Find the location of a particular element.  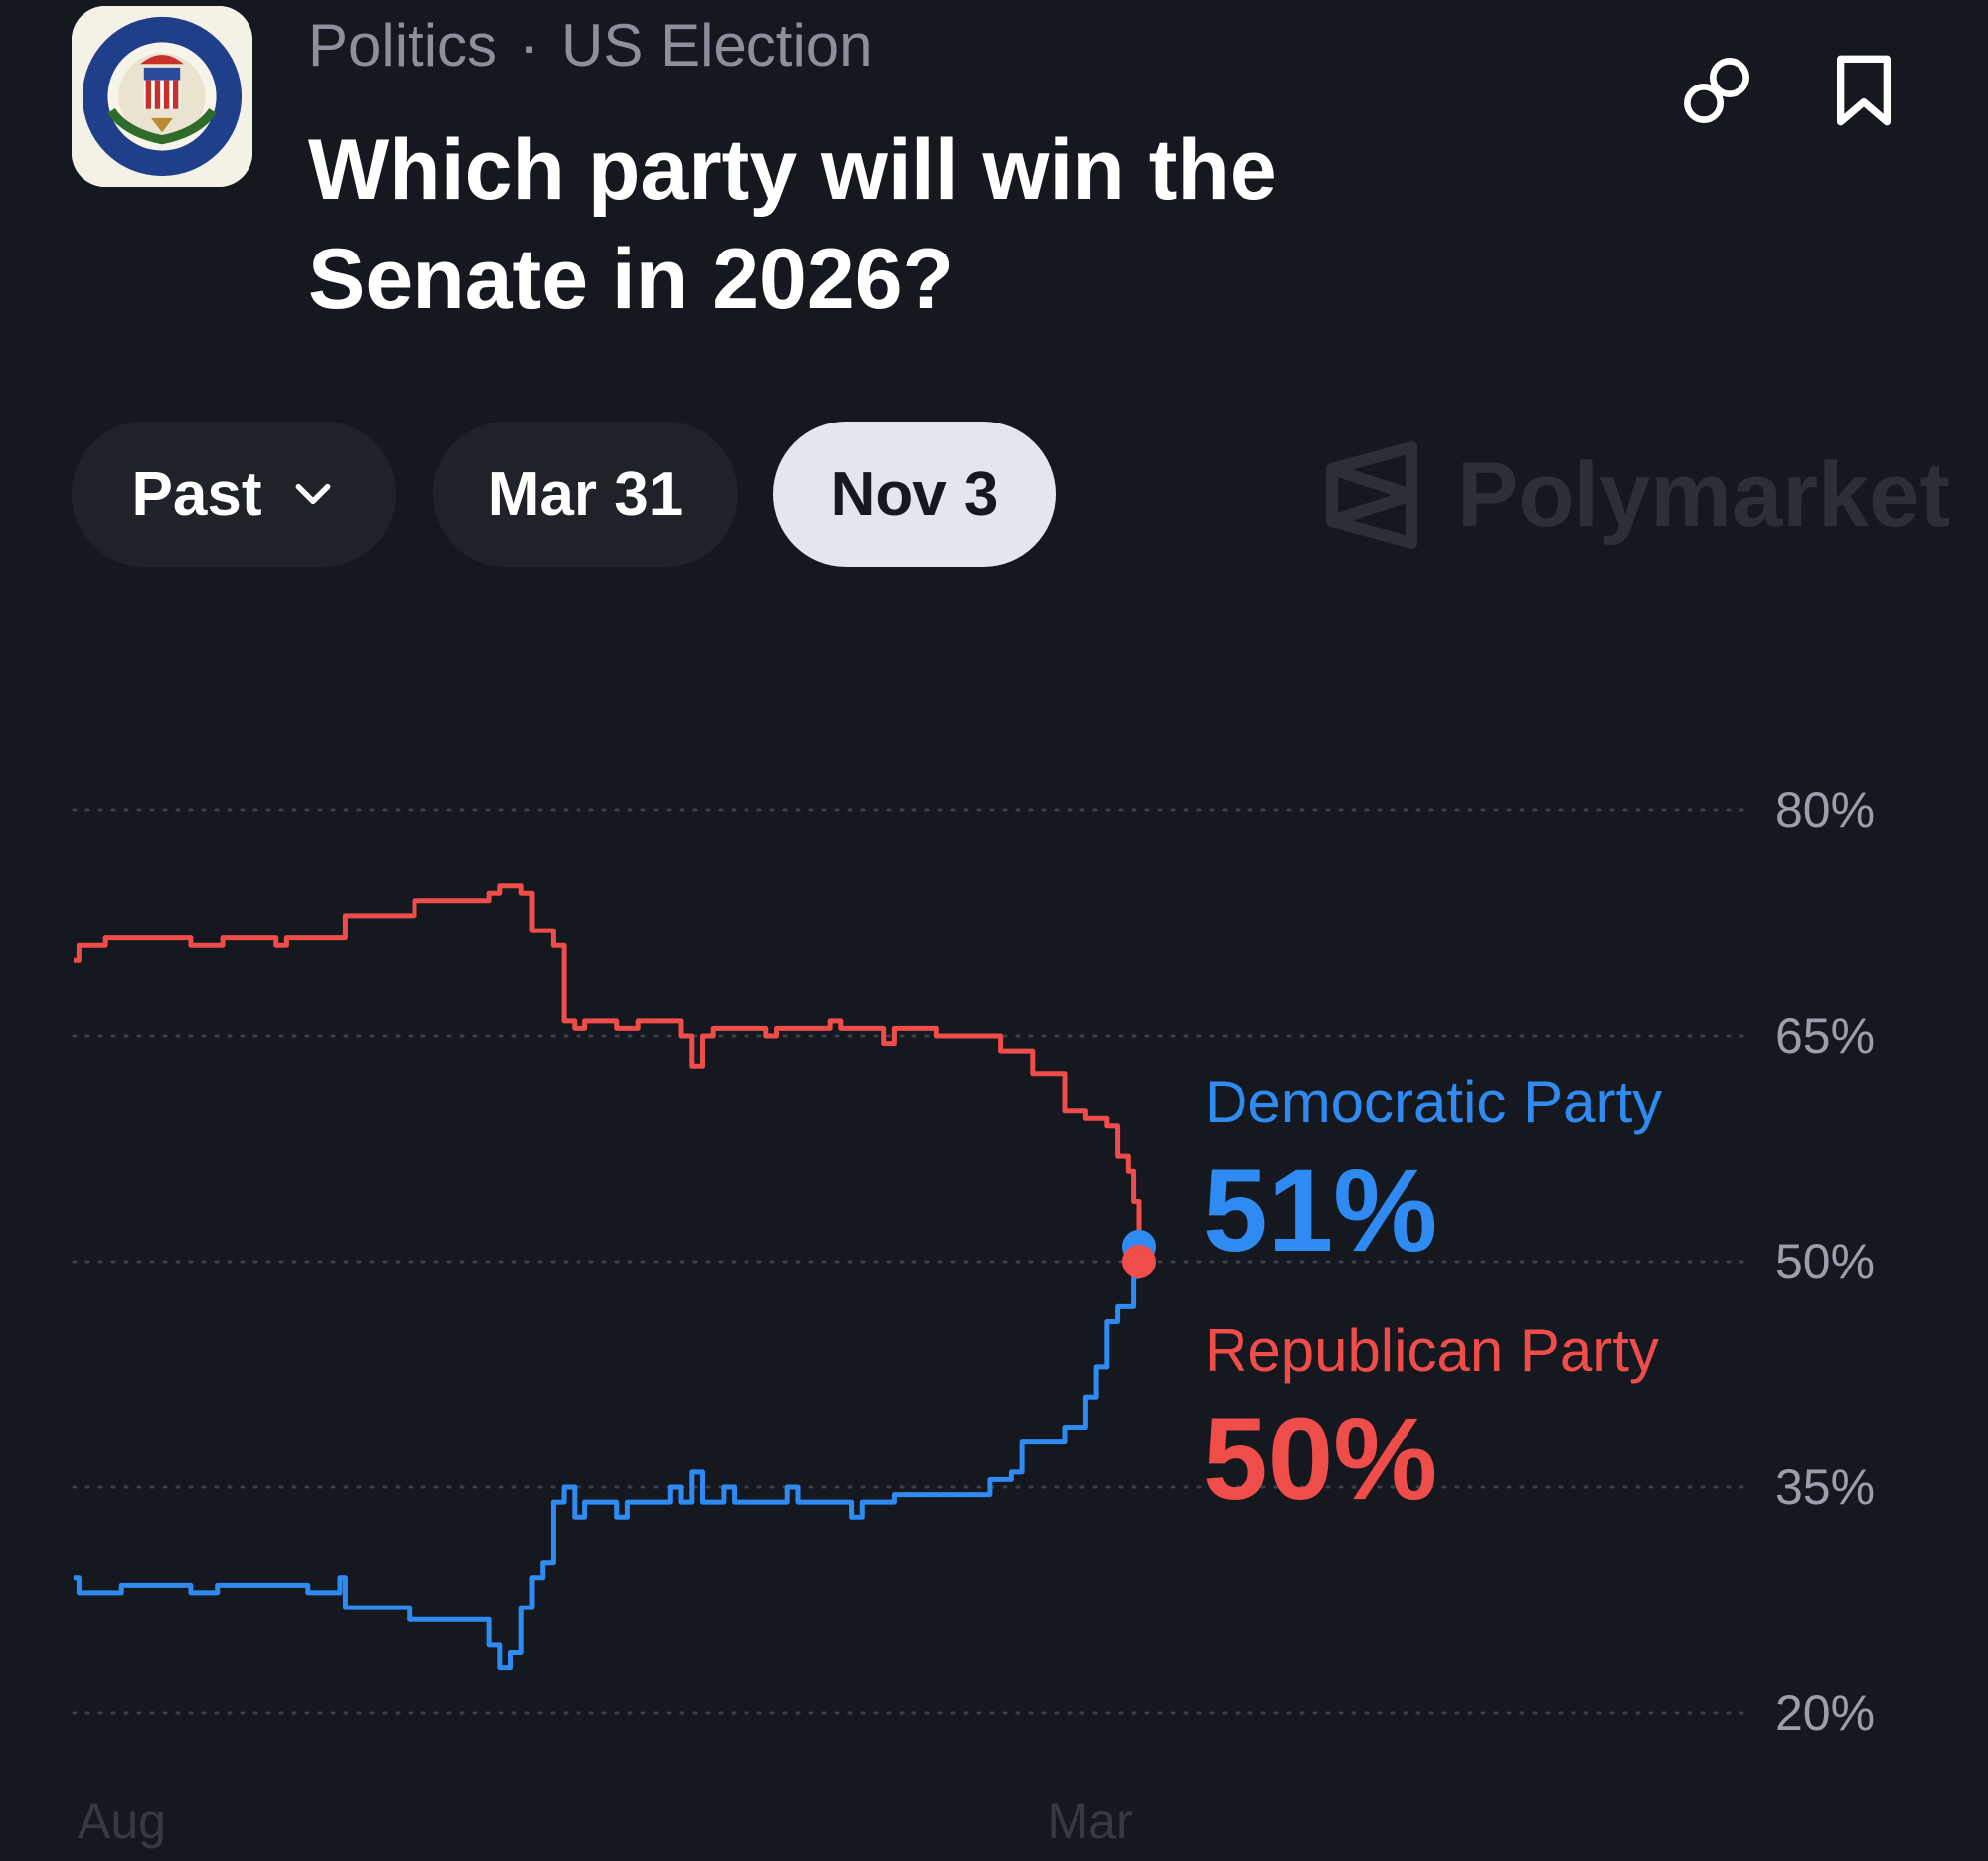

polymarket-watermark: Polymarket is located at coordinates (1636, 495).